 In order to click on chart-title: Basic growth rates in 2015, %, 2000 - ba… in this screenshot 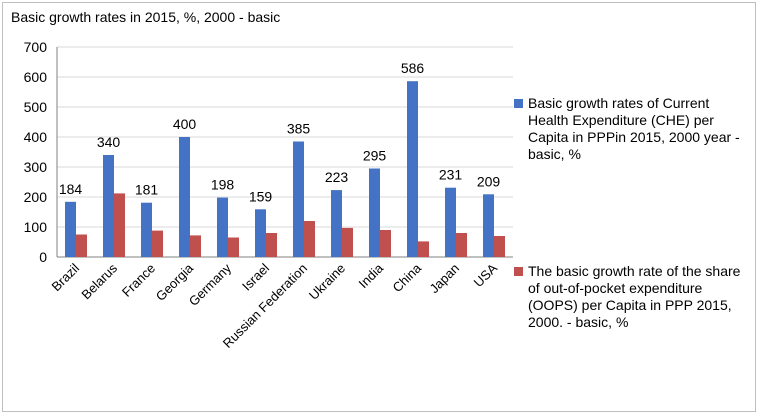, I will do `click(146, 17)`.